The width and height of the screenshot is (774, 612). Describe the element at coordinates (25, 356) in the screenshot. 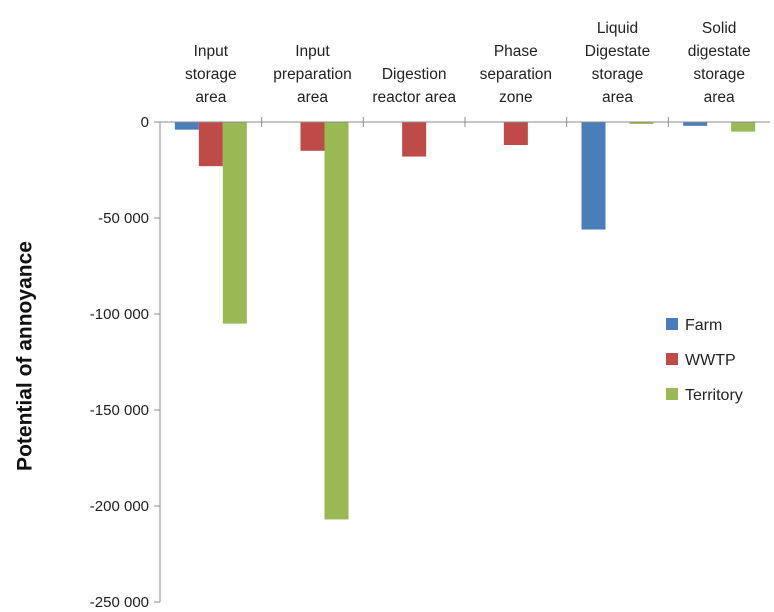

I see `y-axis-label: Potential of annoyance` at that location.